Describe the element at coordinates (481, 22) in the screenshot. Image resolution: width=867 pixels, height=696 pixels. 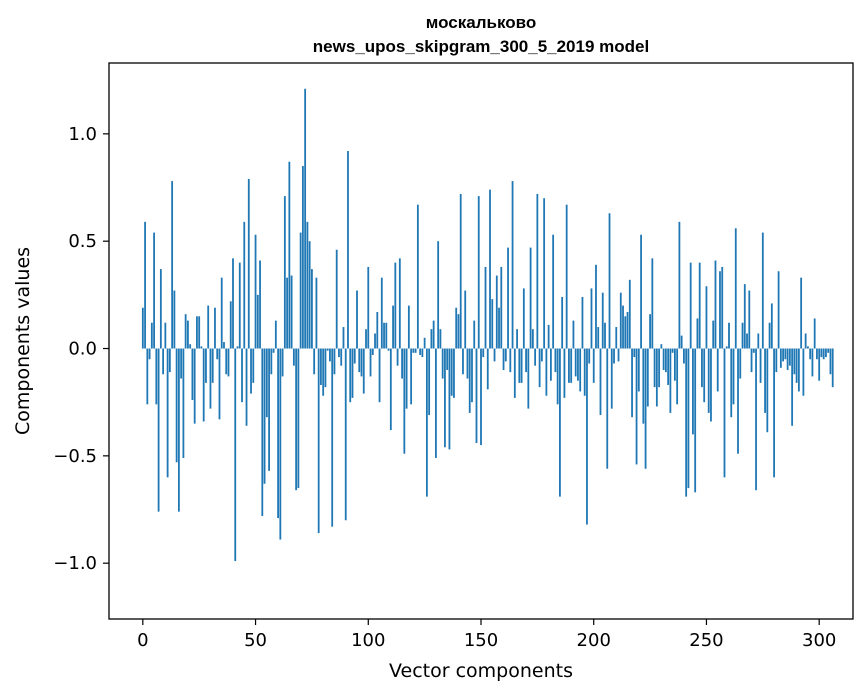
I see `chart-title-line1: москальково` at that location.